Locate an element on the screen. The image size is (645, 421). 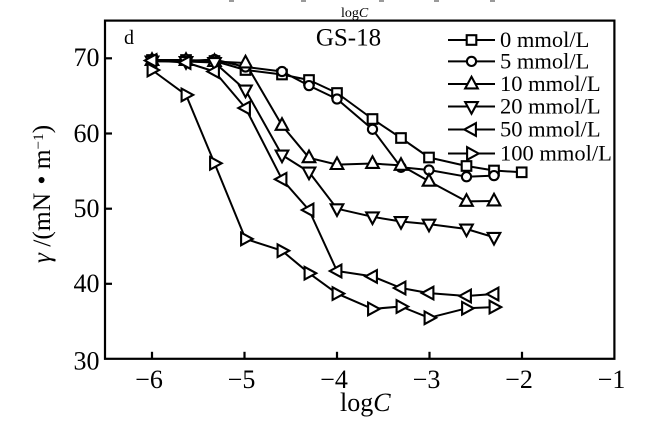
svg-text: −4 is located at coordinates (334, 379).